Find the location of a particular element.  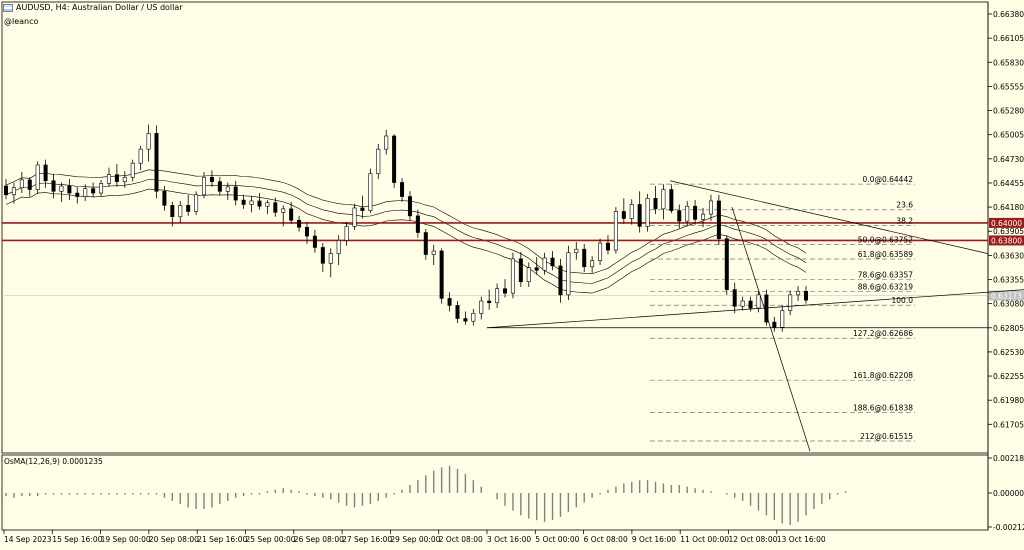

fib-level-label: 161.8@0.62208 is located at coordinates (883, 375).